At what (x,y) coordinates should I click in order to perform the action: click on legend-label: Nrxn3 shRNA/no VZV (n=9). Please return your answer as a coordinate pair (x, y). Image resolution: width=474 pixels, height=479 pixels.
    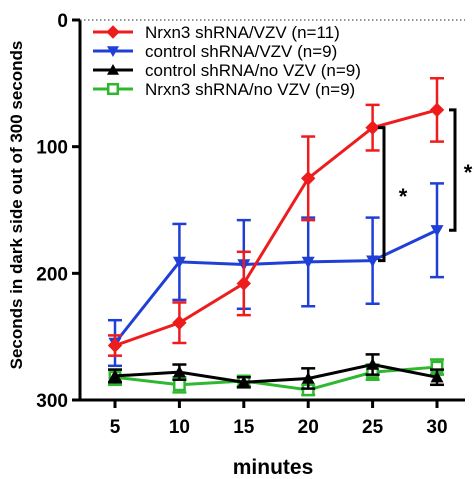
    Looking at the image, I should click on (250, 89).